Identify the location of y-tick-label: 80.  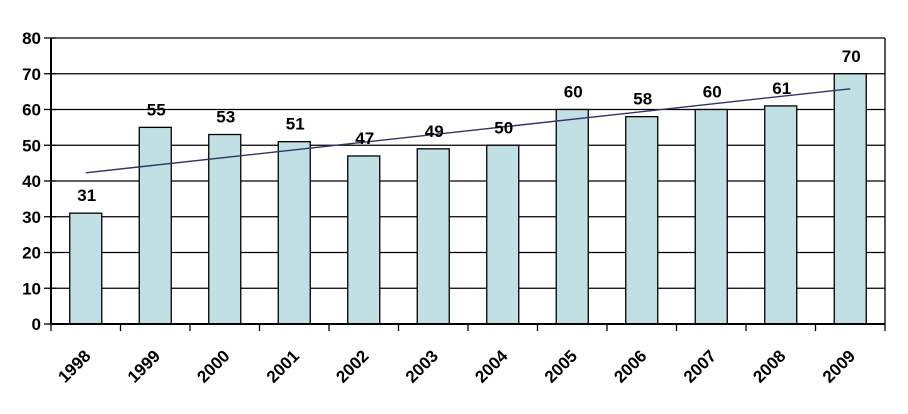
(31, 38).